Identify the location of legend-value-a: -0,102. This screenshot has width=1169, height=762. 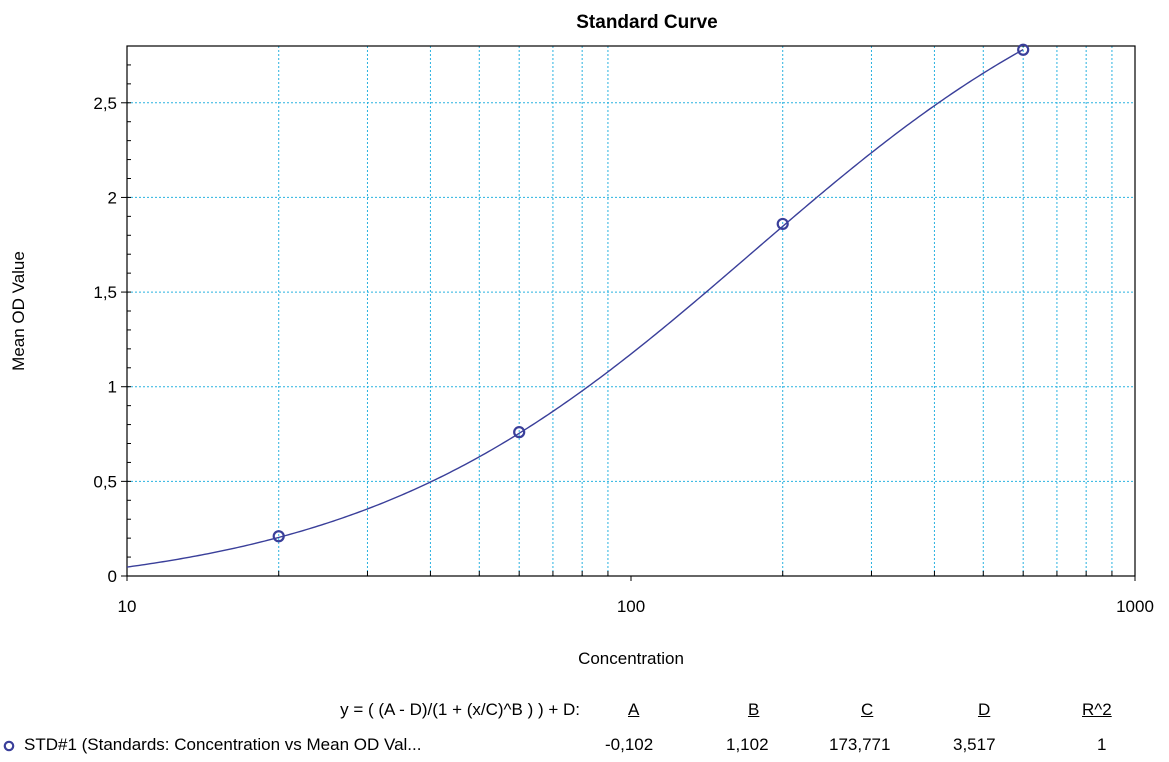
(629, 744).